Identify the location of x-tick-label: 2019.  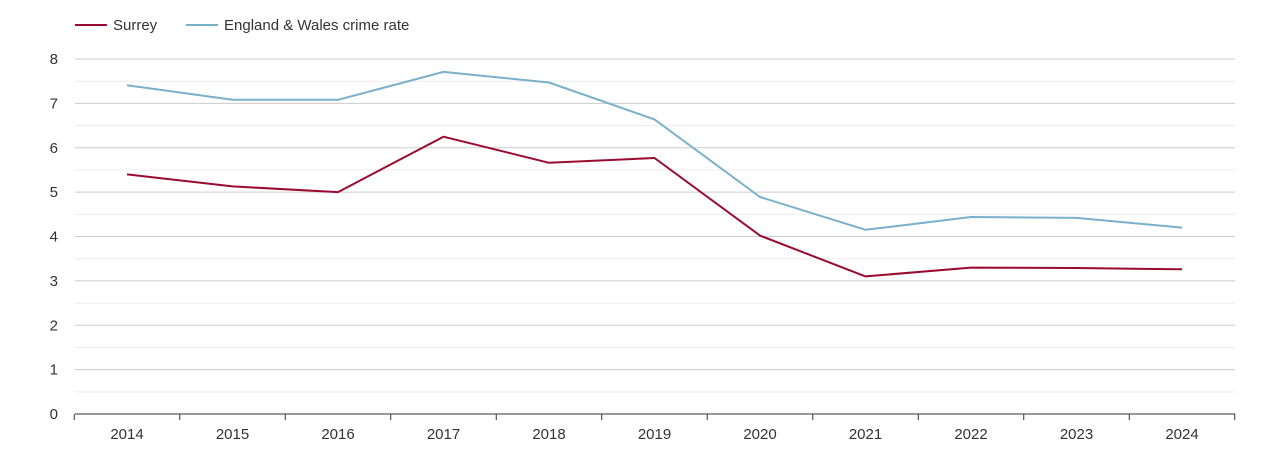
(654, 434).